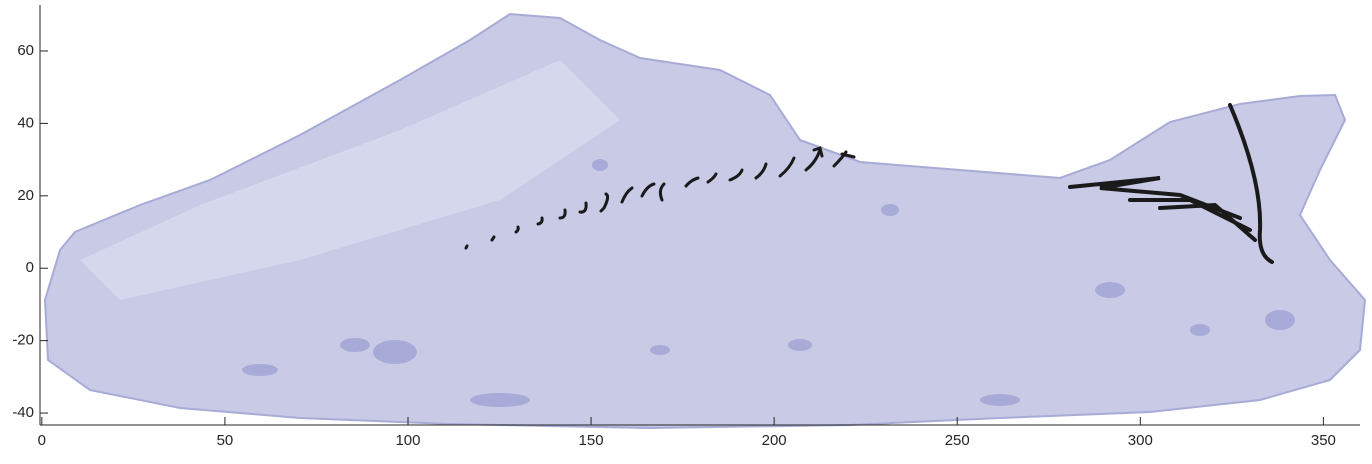 The height and width of the screenshot is (464, 1372). What do you see at coordinates (225, 440) in the screenshot?
I see `x-tick-label: 50` at bounding box center [225, 440].